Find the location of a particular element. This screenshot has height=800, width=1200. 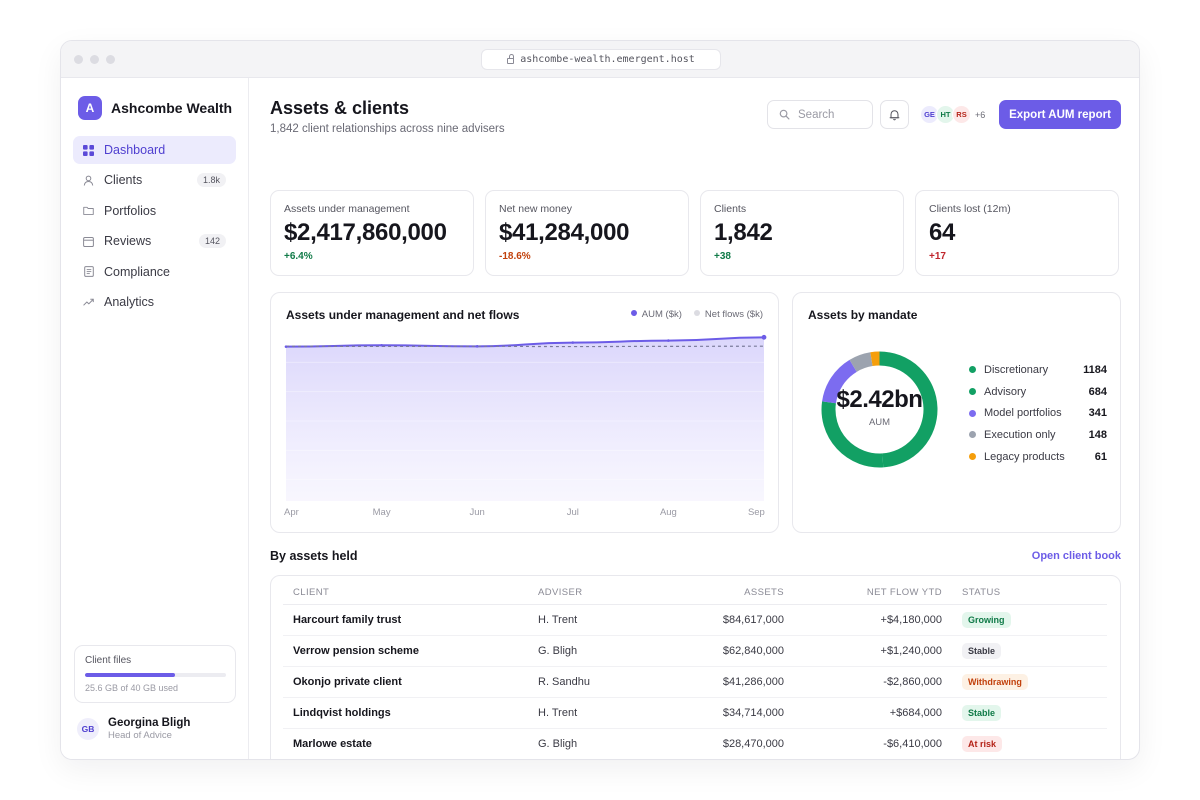

table-section-title: By assets held is located at coordinates (314, 556).